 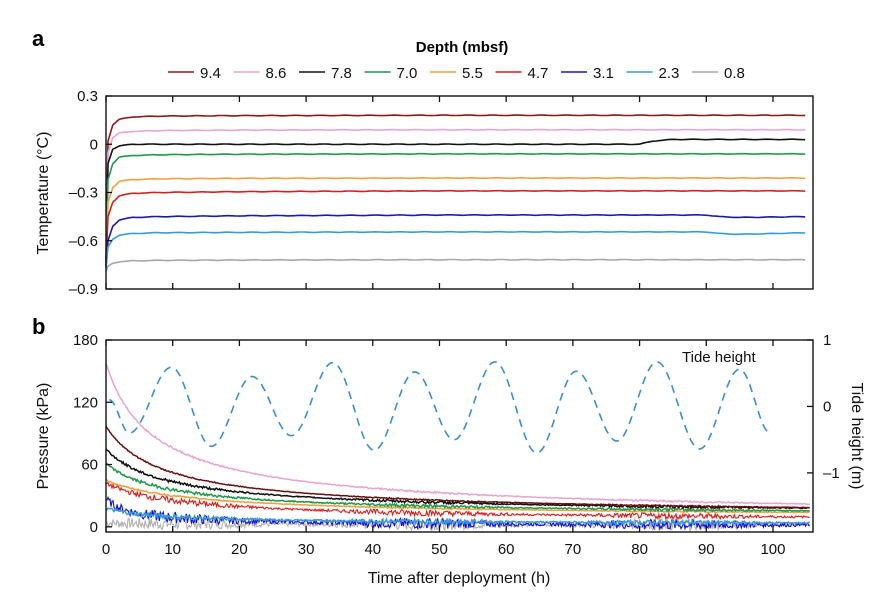 What do you see at coordinates (734, 73) in the screenshot?
I see `legend-label-0-8: 0.8` at bounding box center [734, 73].